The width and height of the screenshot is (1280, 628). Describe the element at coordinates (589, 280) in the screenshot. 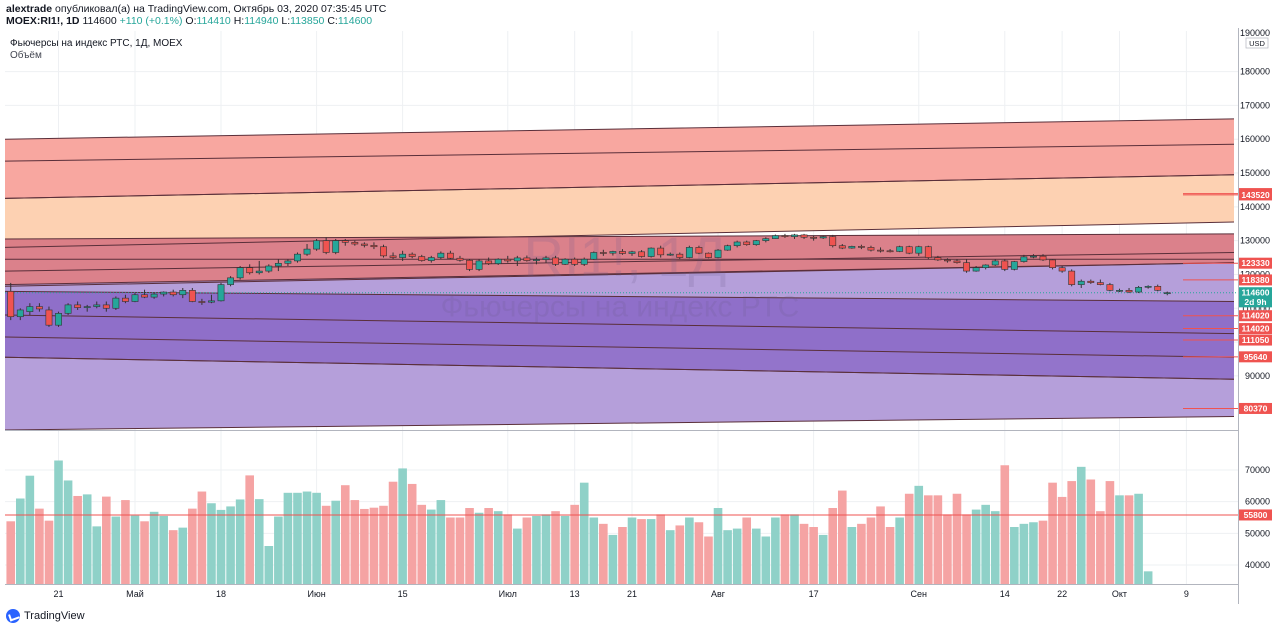

I see `candles` at that location.